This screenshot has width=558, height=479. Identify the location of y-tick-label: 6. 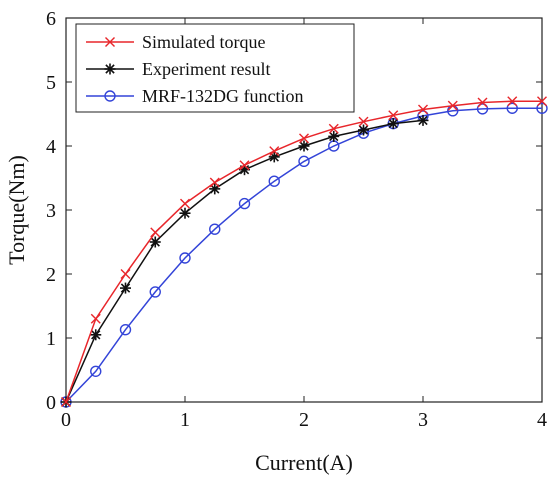
(51, 19).